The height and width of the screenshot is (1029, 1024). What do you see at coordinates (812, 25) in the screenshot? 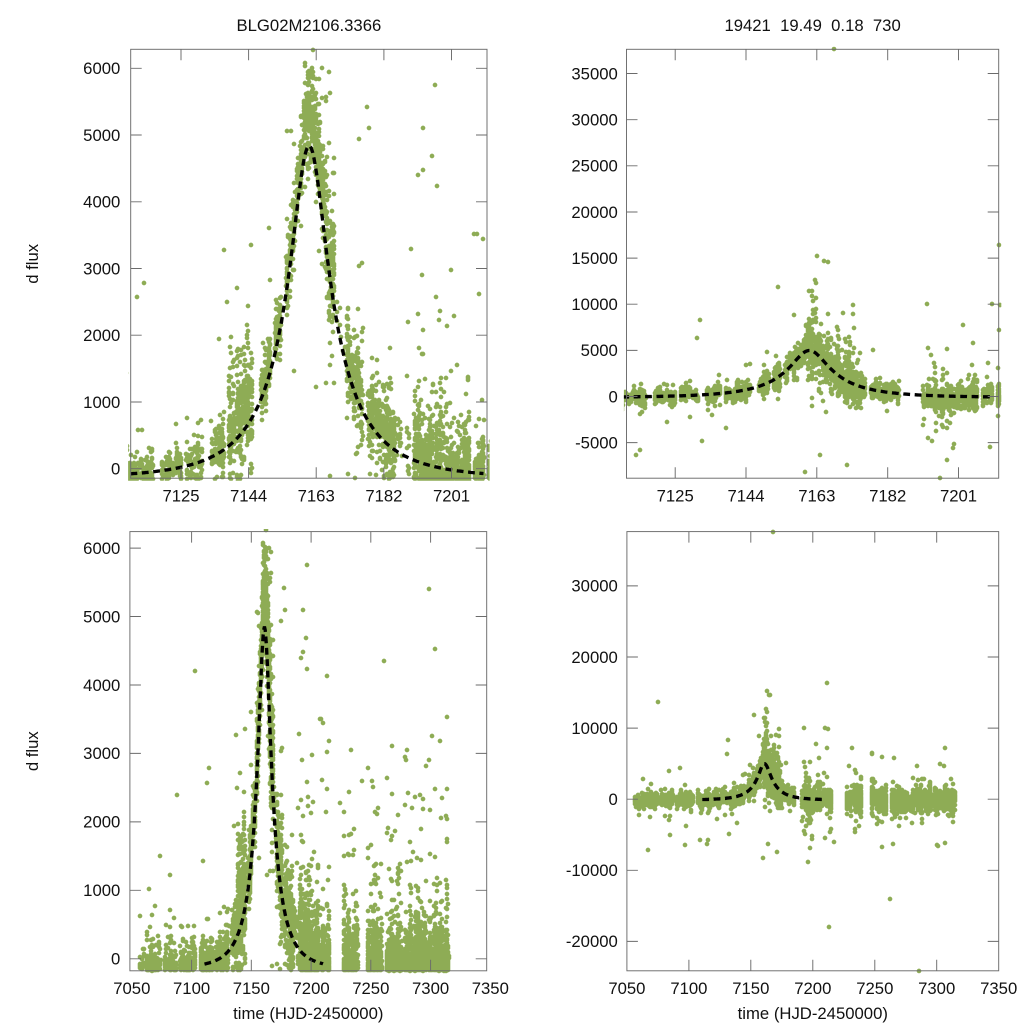
I see `svg-text: 19421 19.49 0.18 730` at bounding box center [812, 25].